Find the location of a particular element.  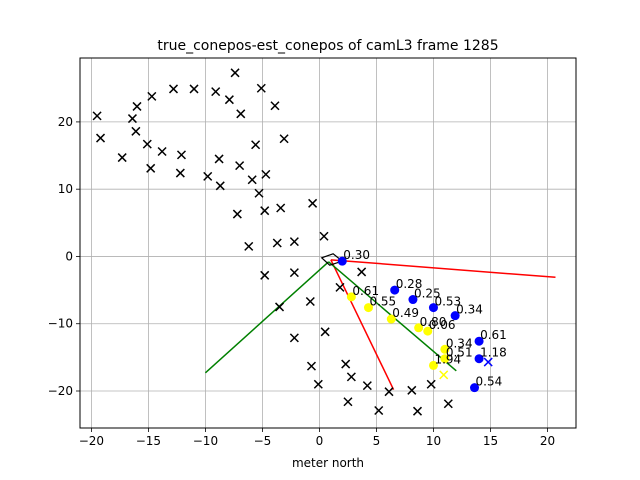

estimated-yellow-cone-marker is located at coordinates (444, 375).